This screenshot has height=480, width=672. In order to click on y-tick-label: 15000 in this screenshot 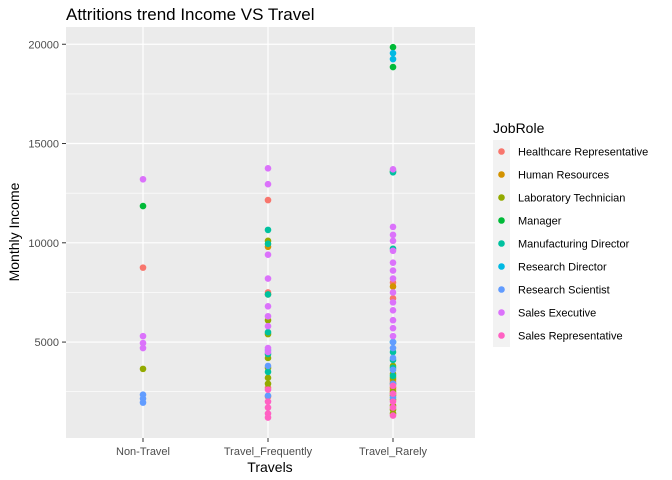, I will do `click(43, 145)`.